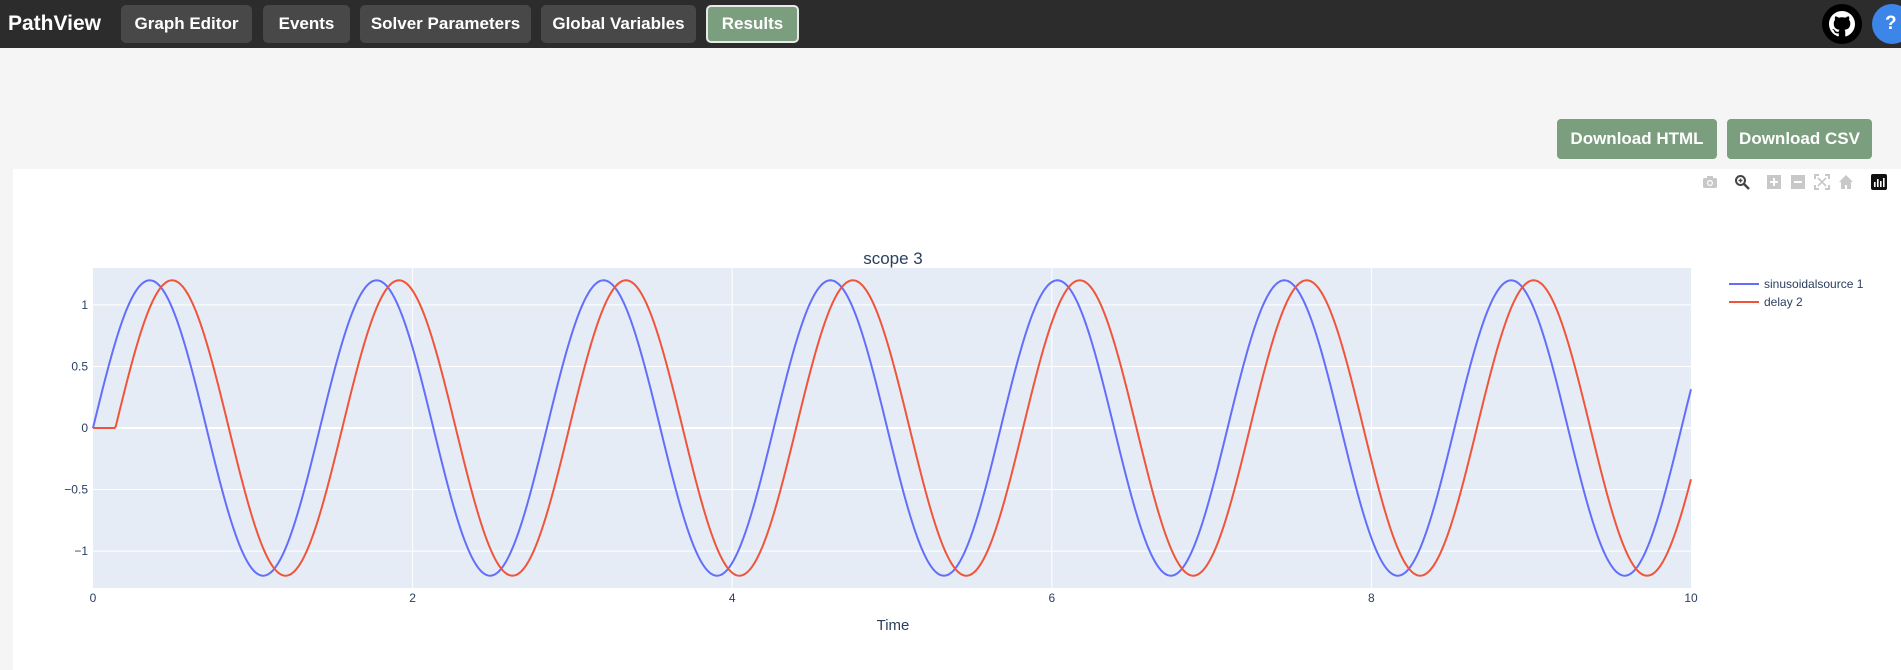  What do you see at coordinates (186, 24) in the screenshot?
I see `tab-graph-editor: Graph Editor` at bounding box center [186, 24].